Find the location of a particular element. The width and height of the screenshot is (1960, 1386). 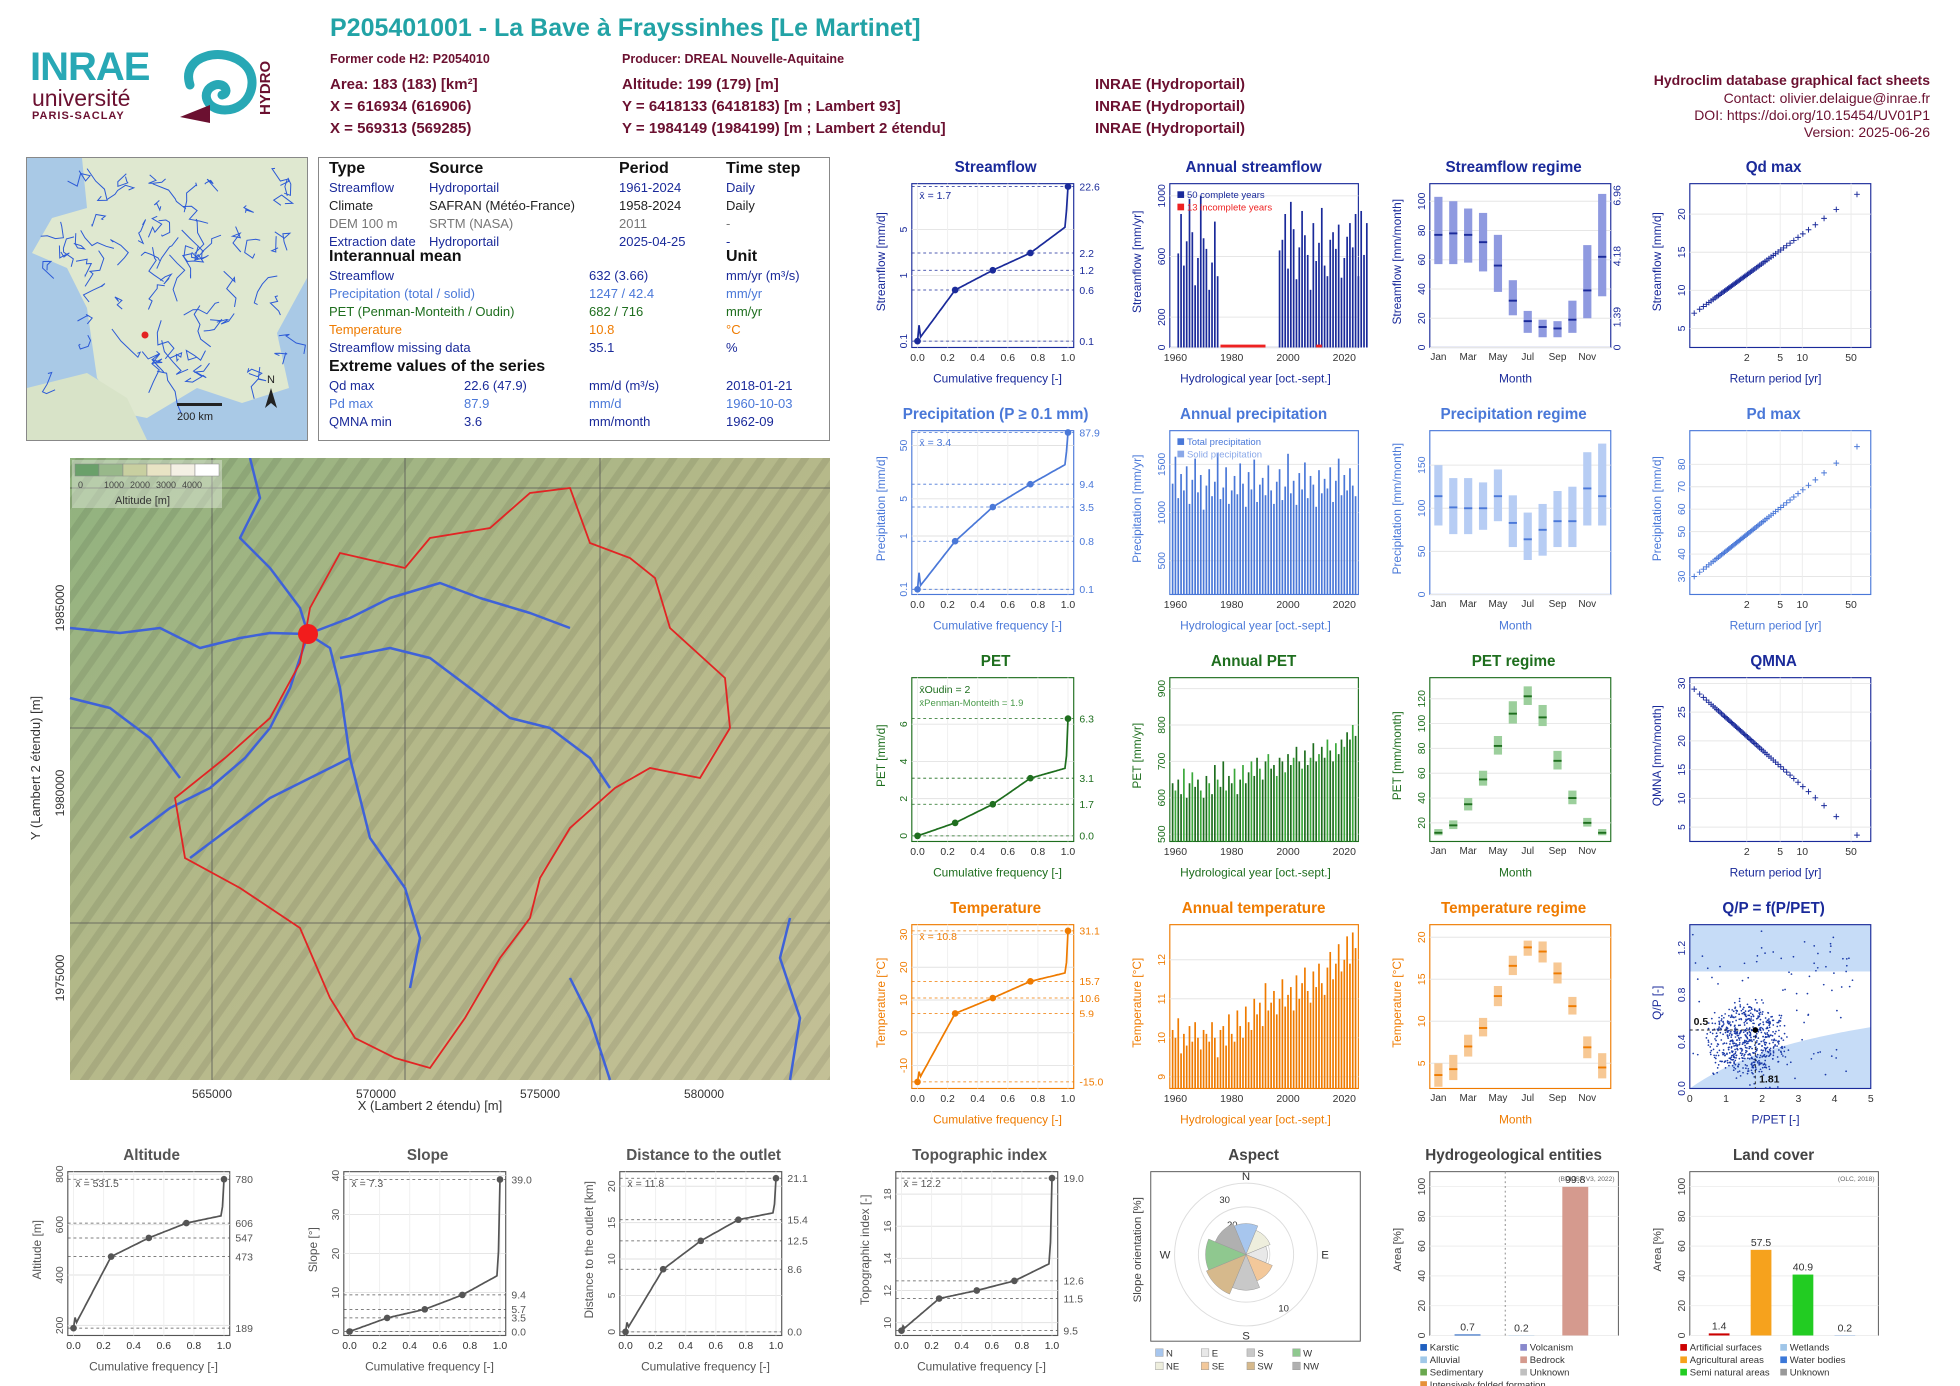

legend-label: E is located at coordinates (1215, 1353).